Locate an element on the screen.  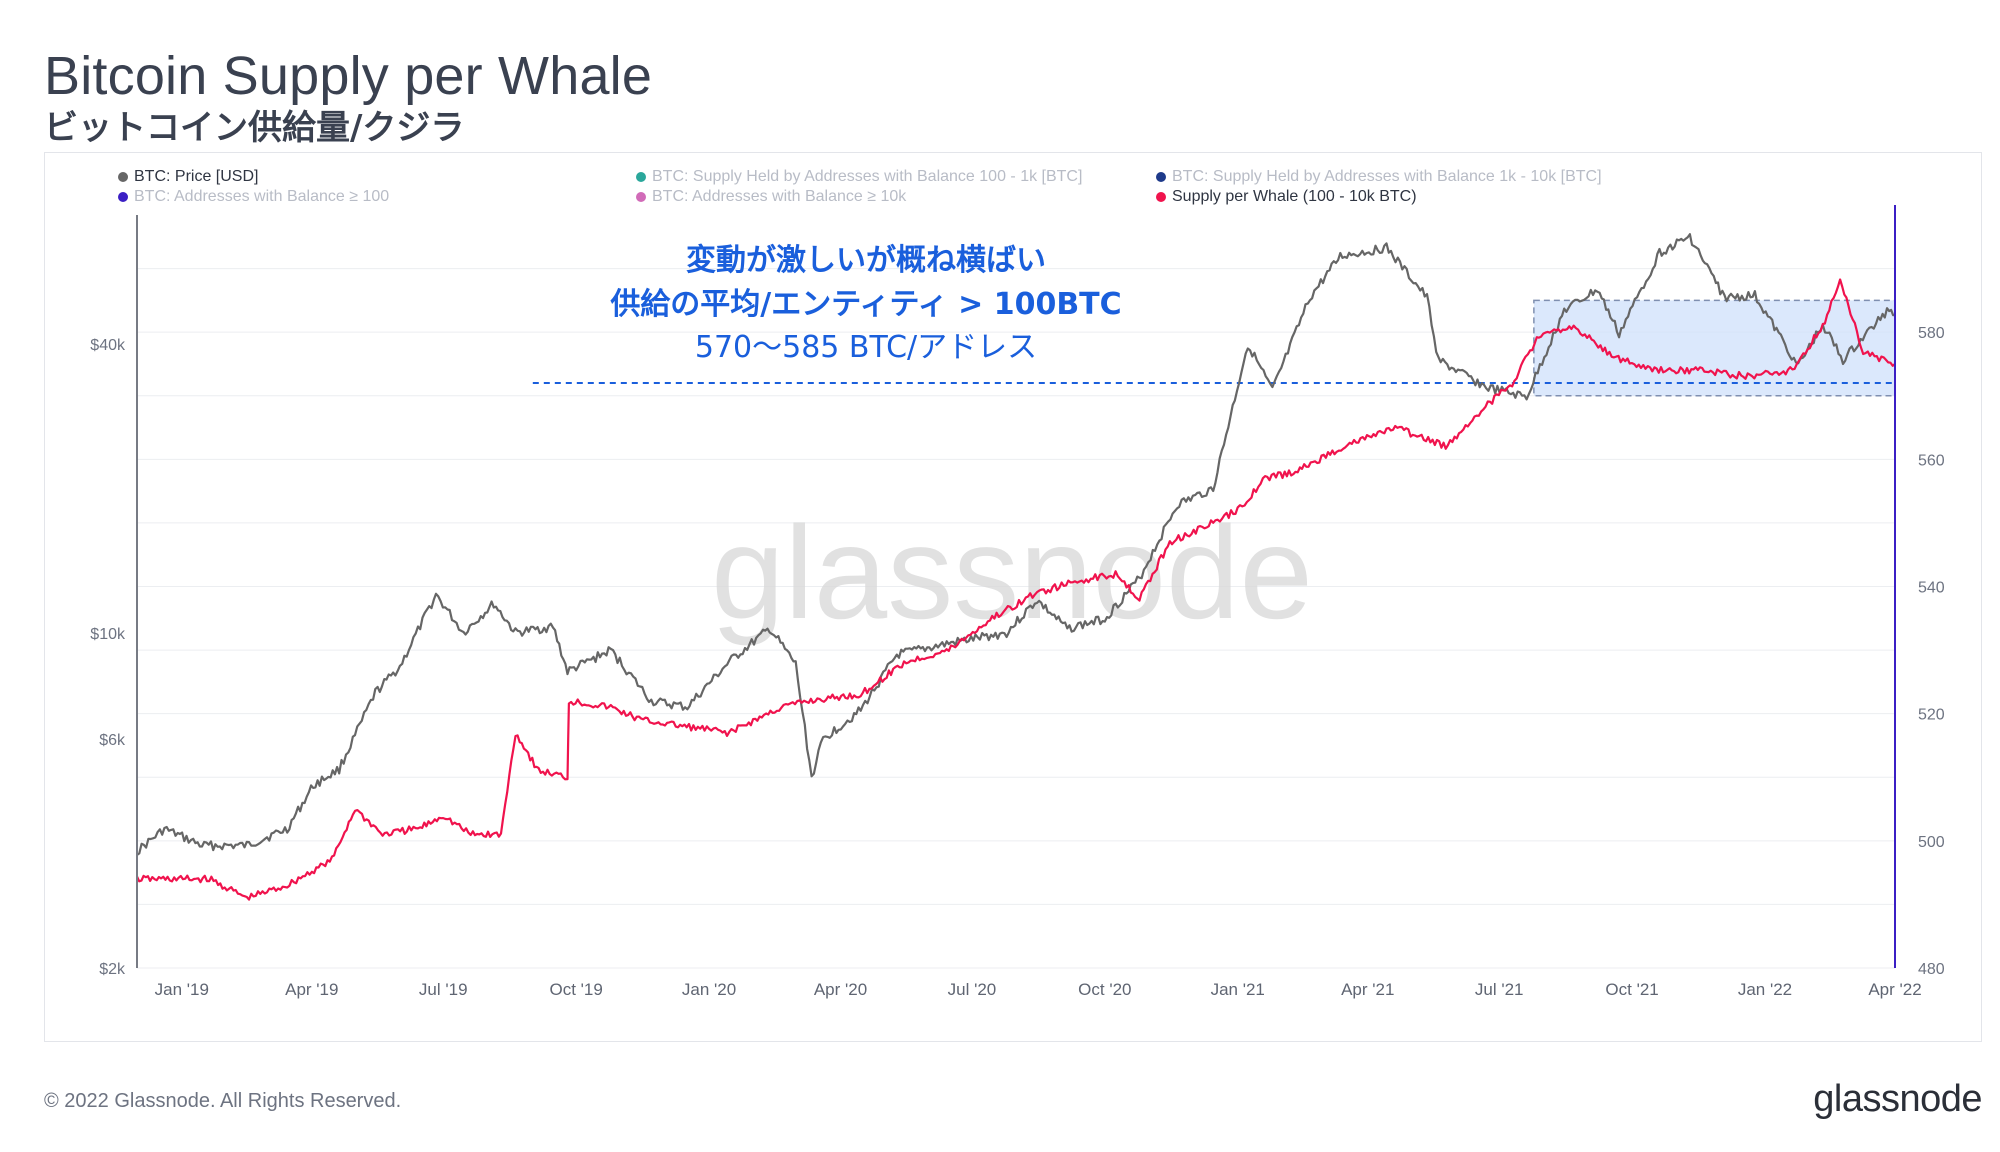
x-tick-label: Jan '22 is located at coordinates (1765, 989).